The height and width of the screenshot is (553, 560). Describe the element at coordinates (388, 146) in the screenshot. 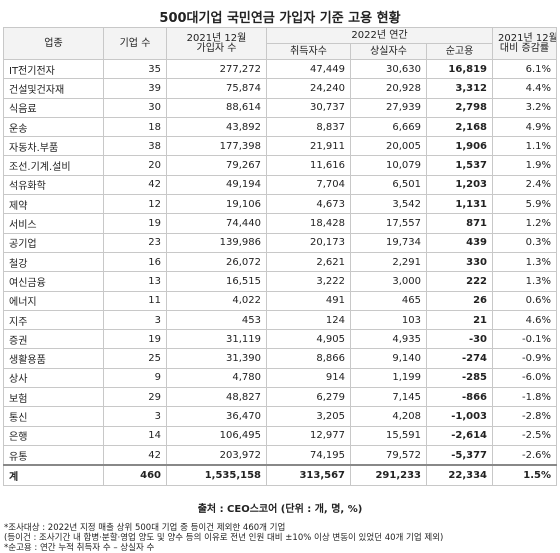

I see `cell: 20,005` at that location.